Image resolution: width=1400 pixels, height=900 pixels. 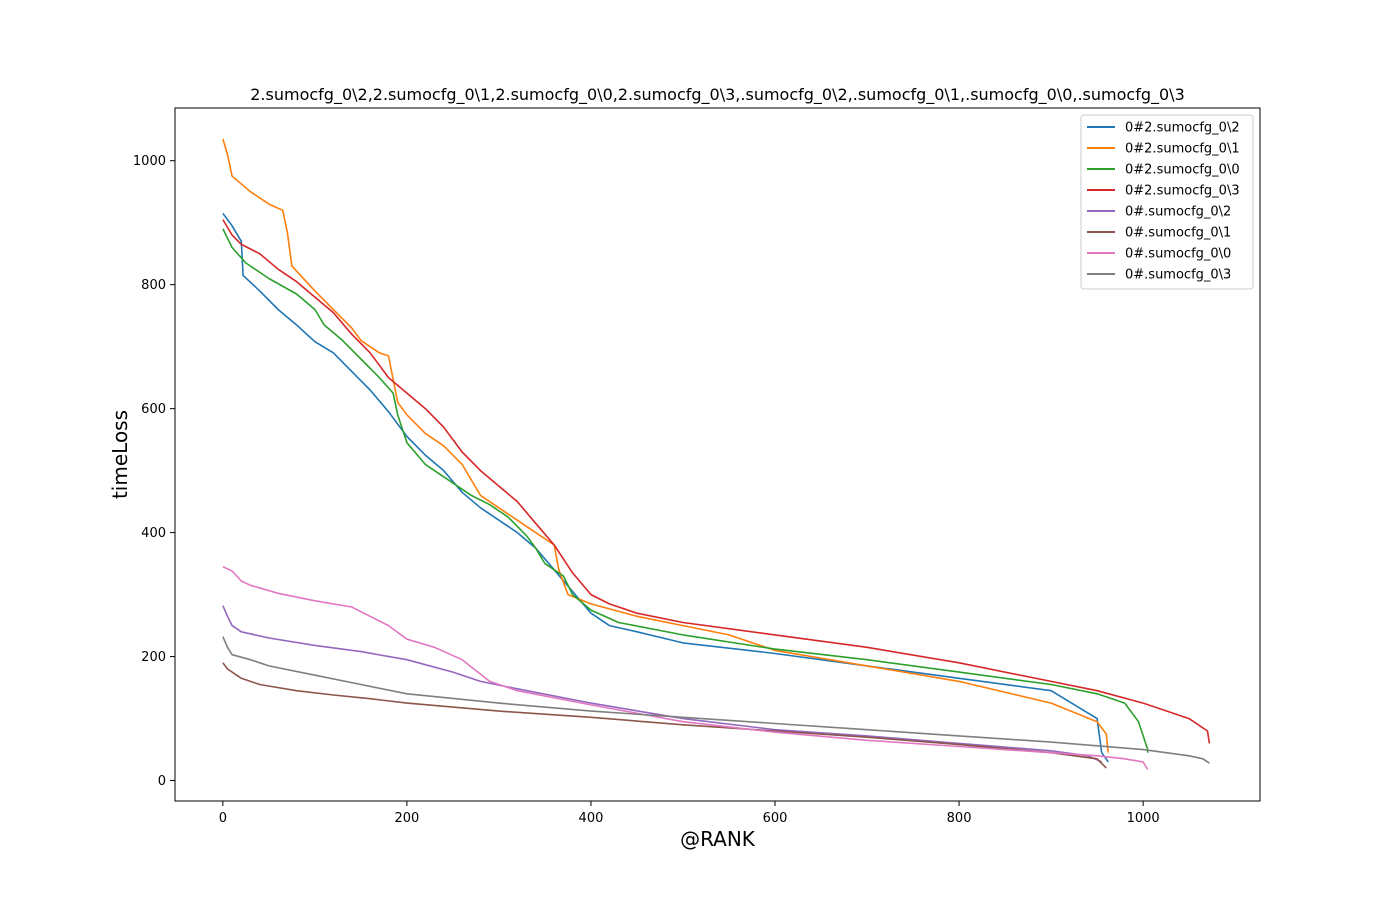 I want to click on x-tick-label: 1000, so click(x=1143, y=818).